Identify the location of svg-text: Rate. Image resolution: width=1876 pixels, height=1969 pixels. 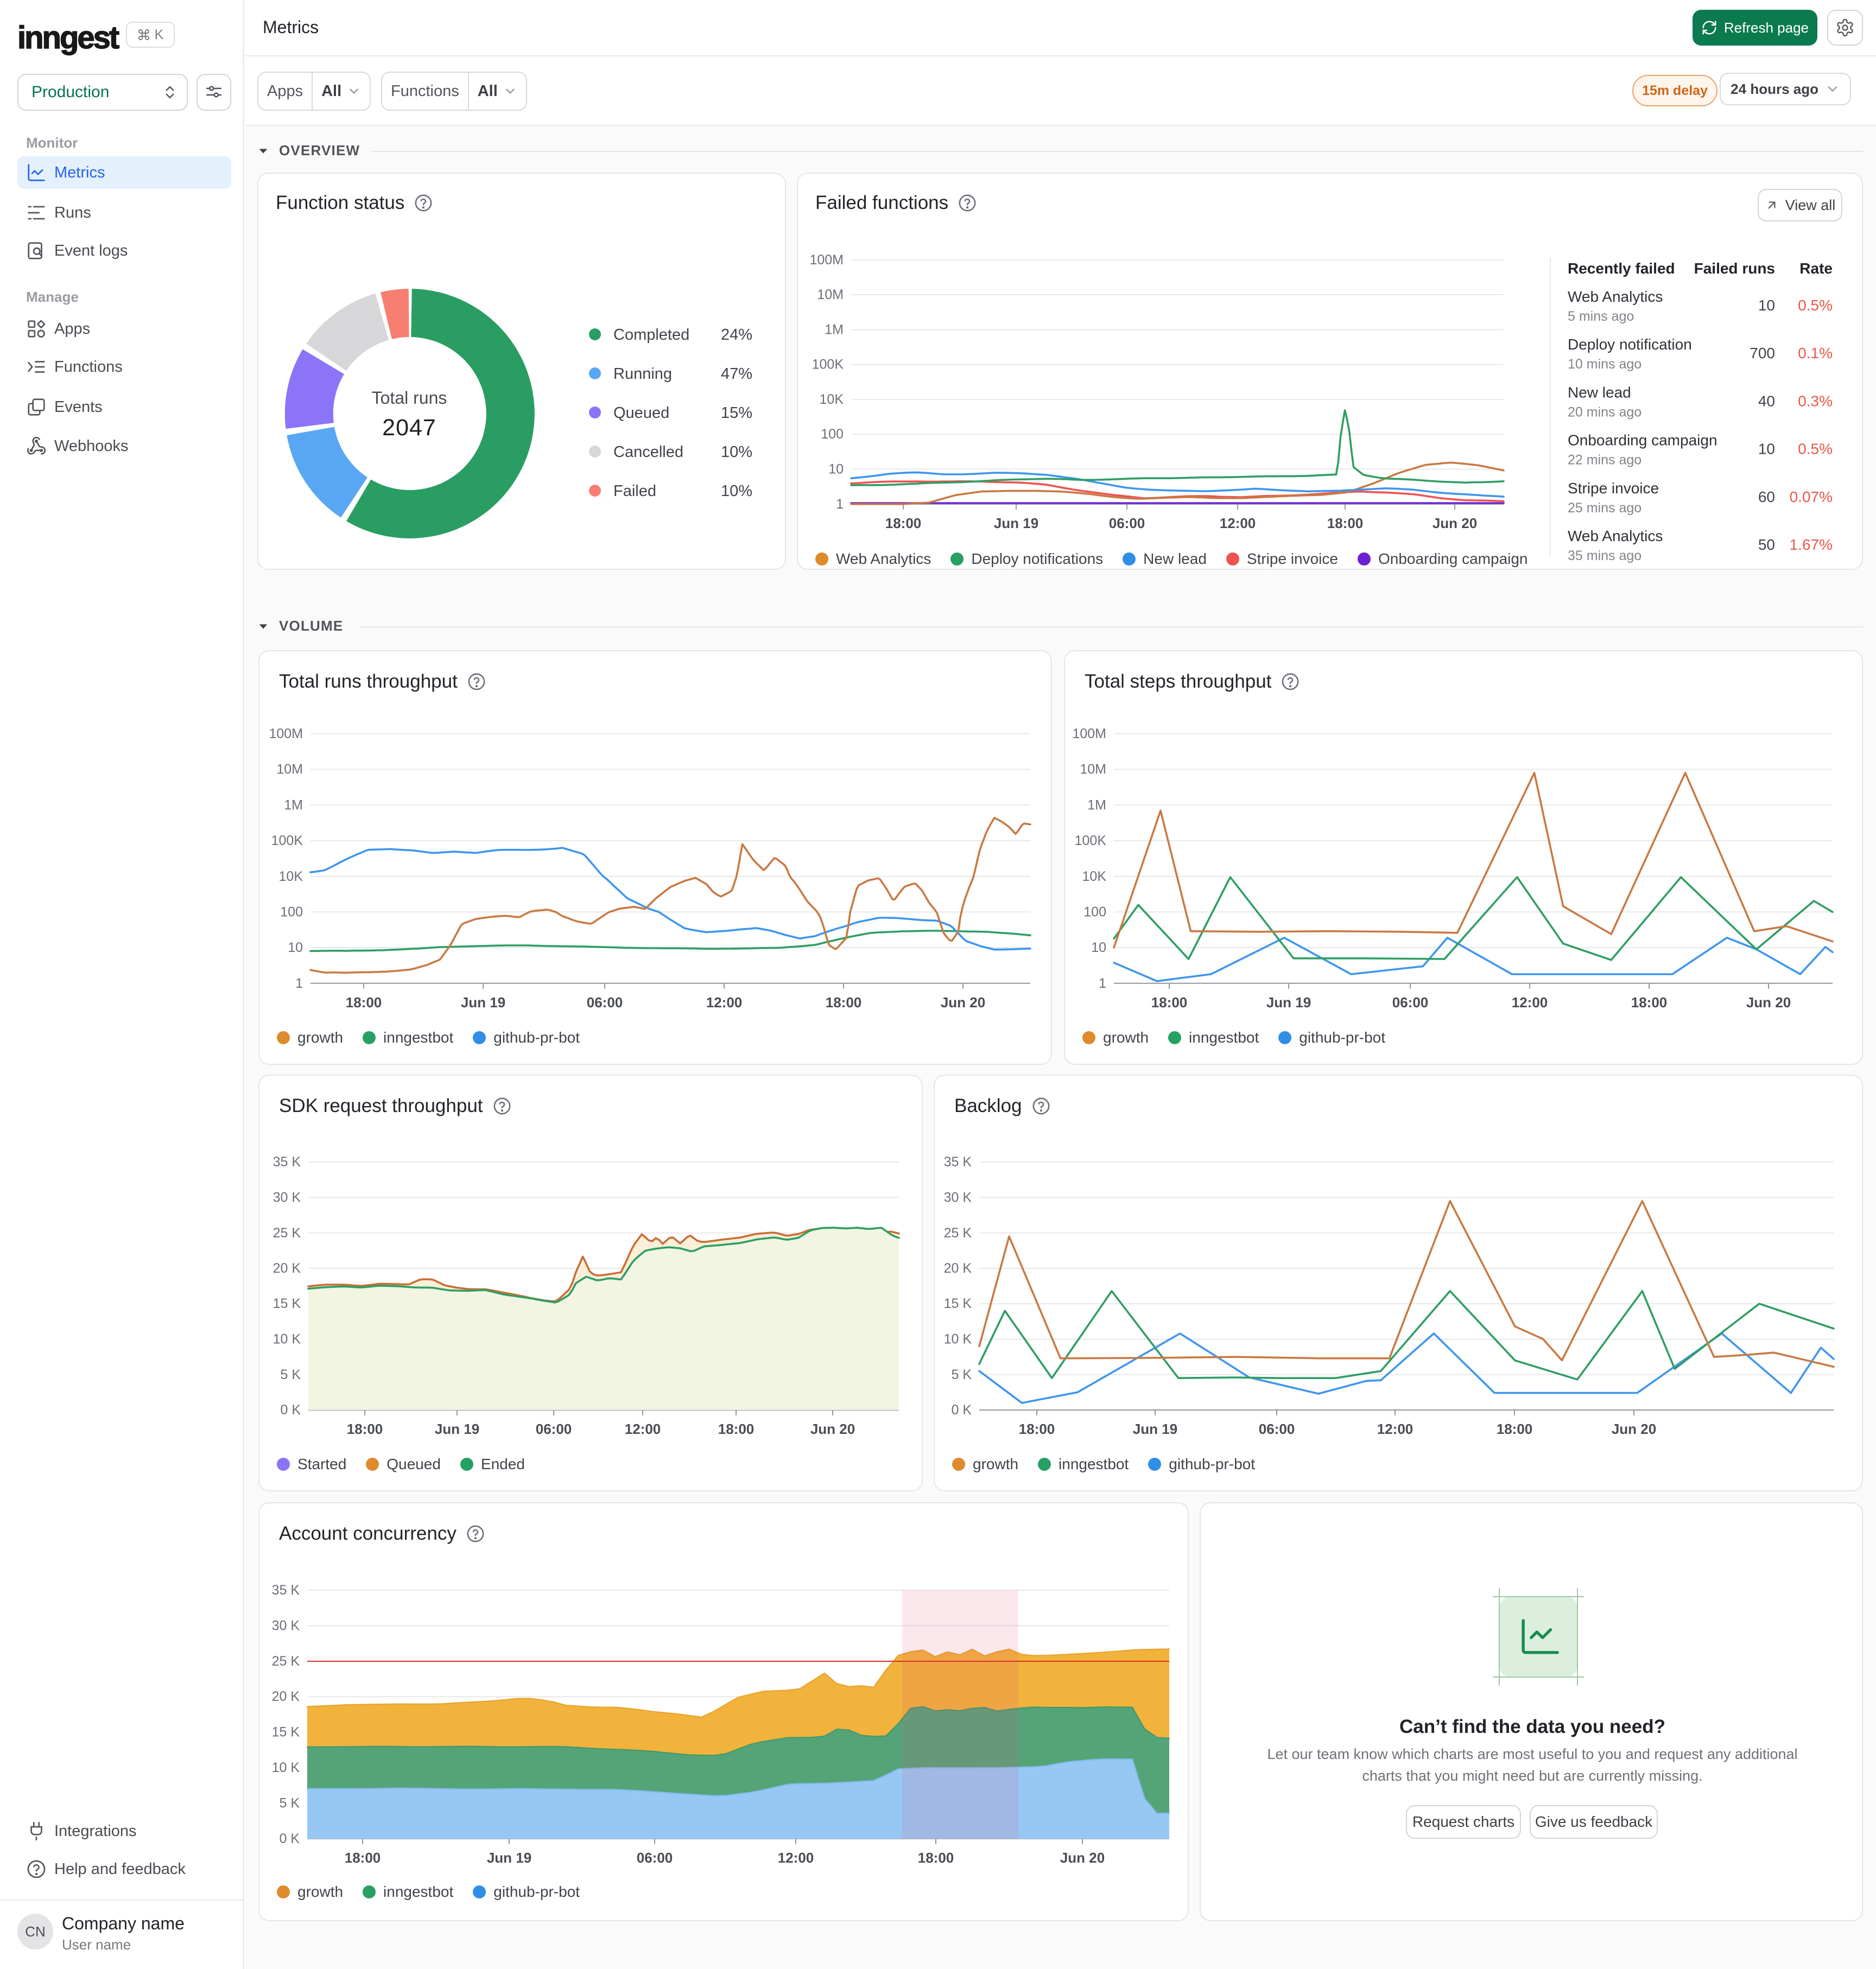
(1816, 268).